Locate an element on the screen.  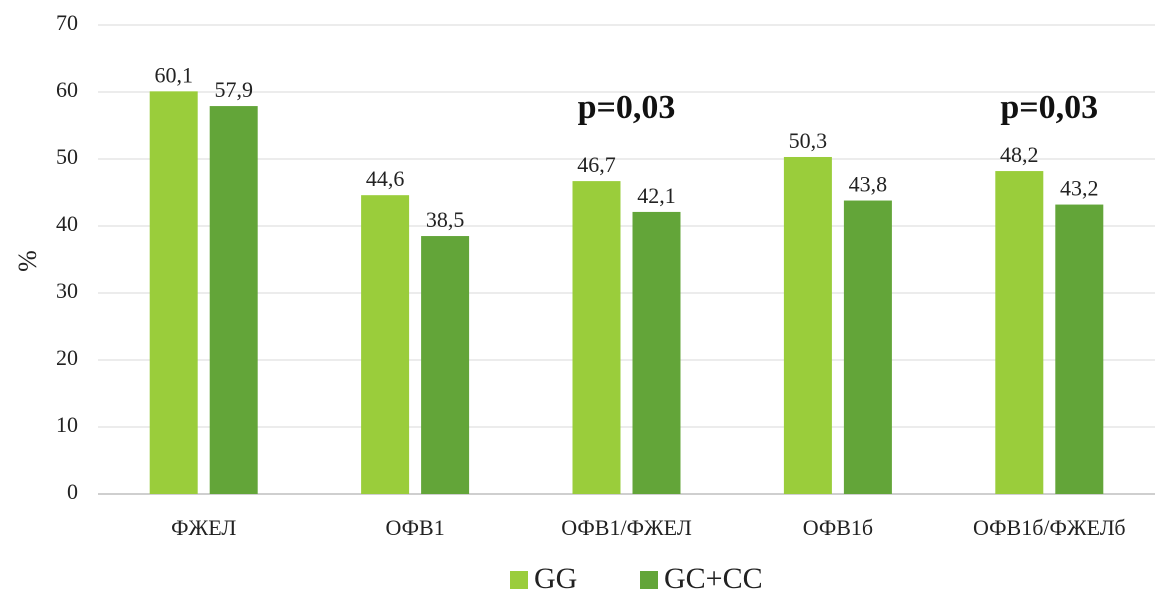
y-axis-label: % is located at coordinates (27, 261).